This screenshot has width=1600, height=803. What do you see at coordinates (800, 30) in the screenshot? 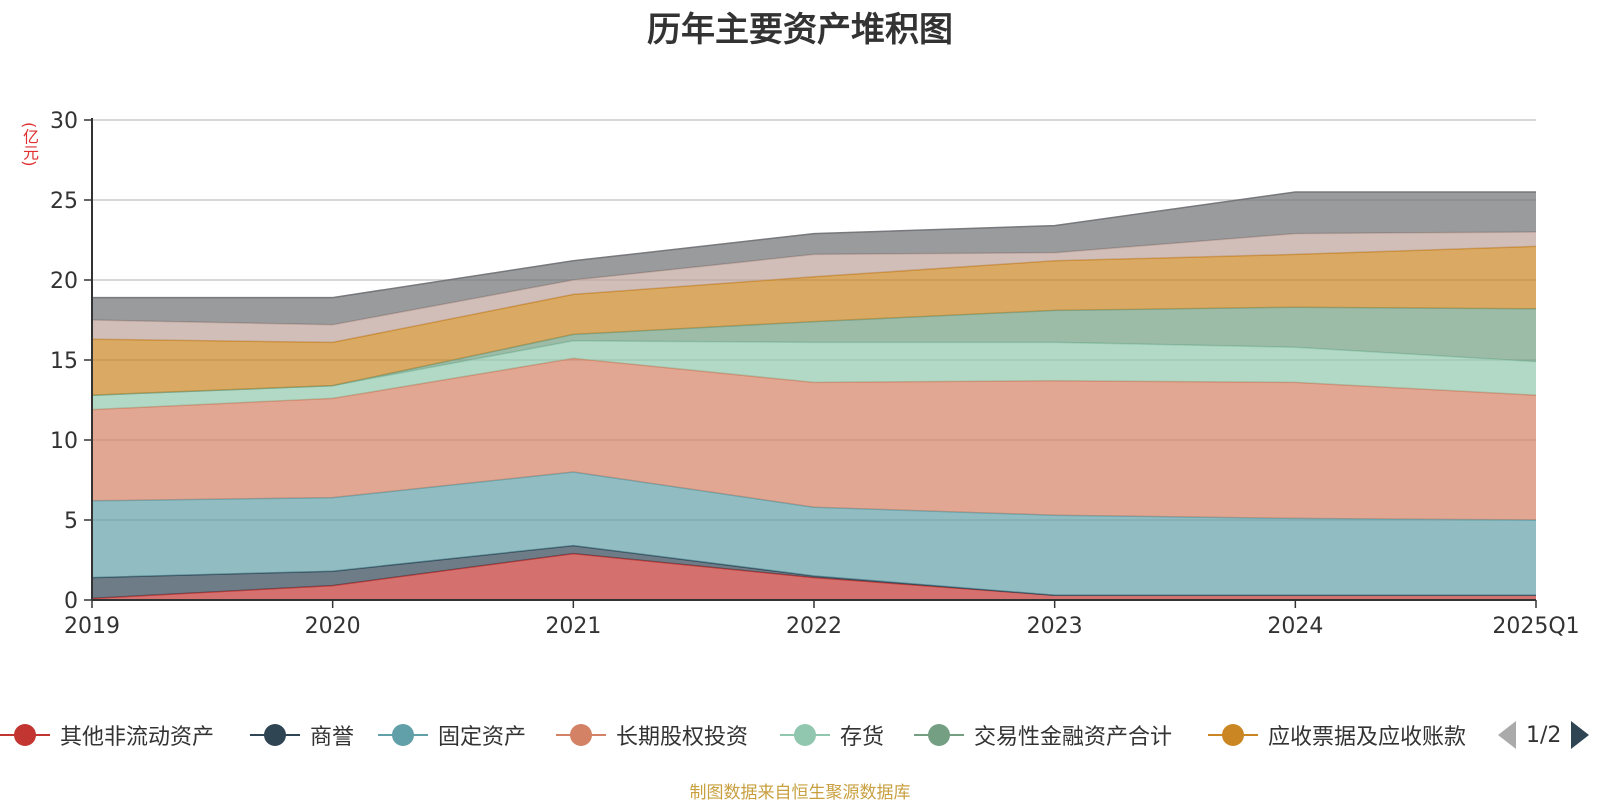
I see `chart-title: 历年主要资产堆积图` at bounding box center [800, 30].